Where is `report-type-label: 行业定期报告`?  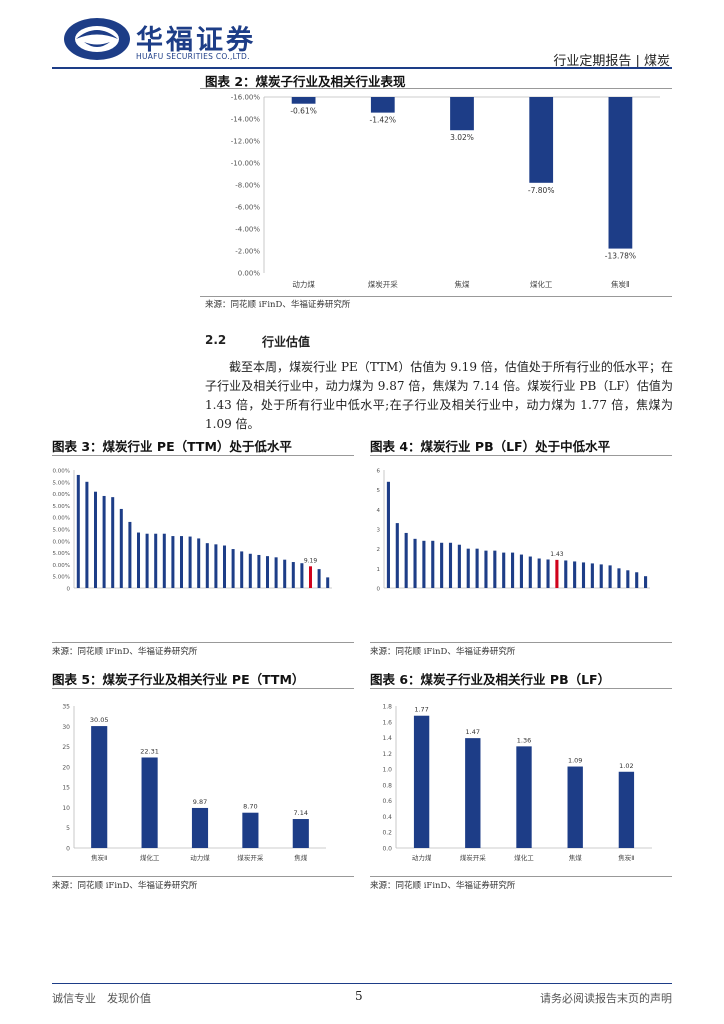
report-type-label: 行业定期报告 is located at coordinates (592, 61).